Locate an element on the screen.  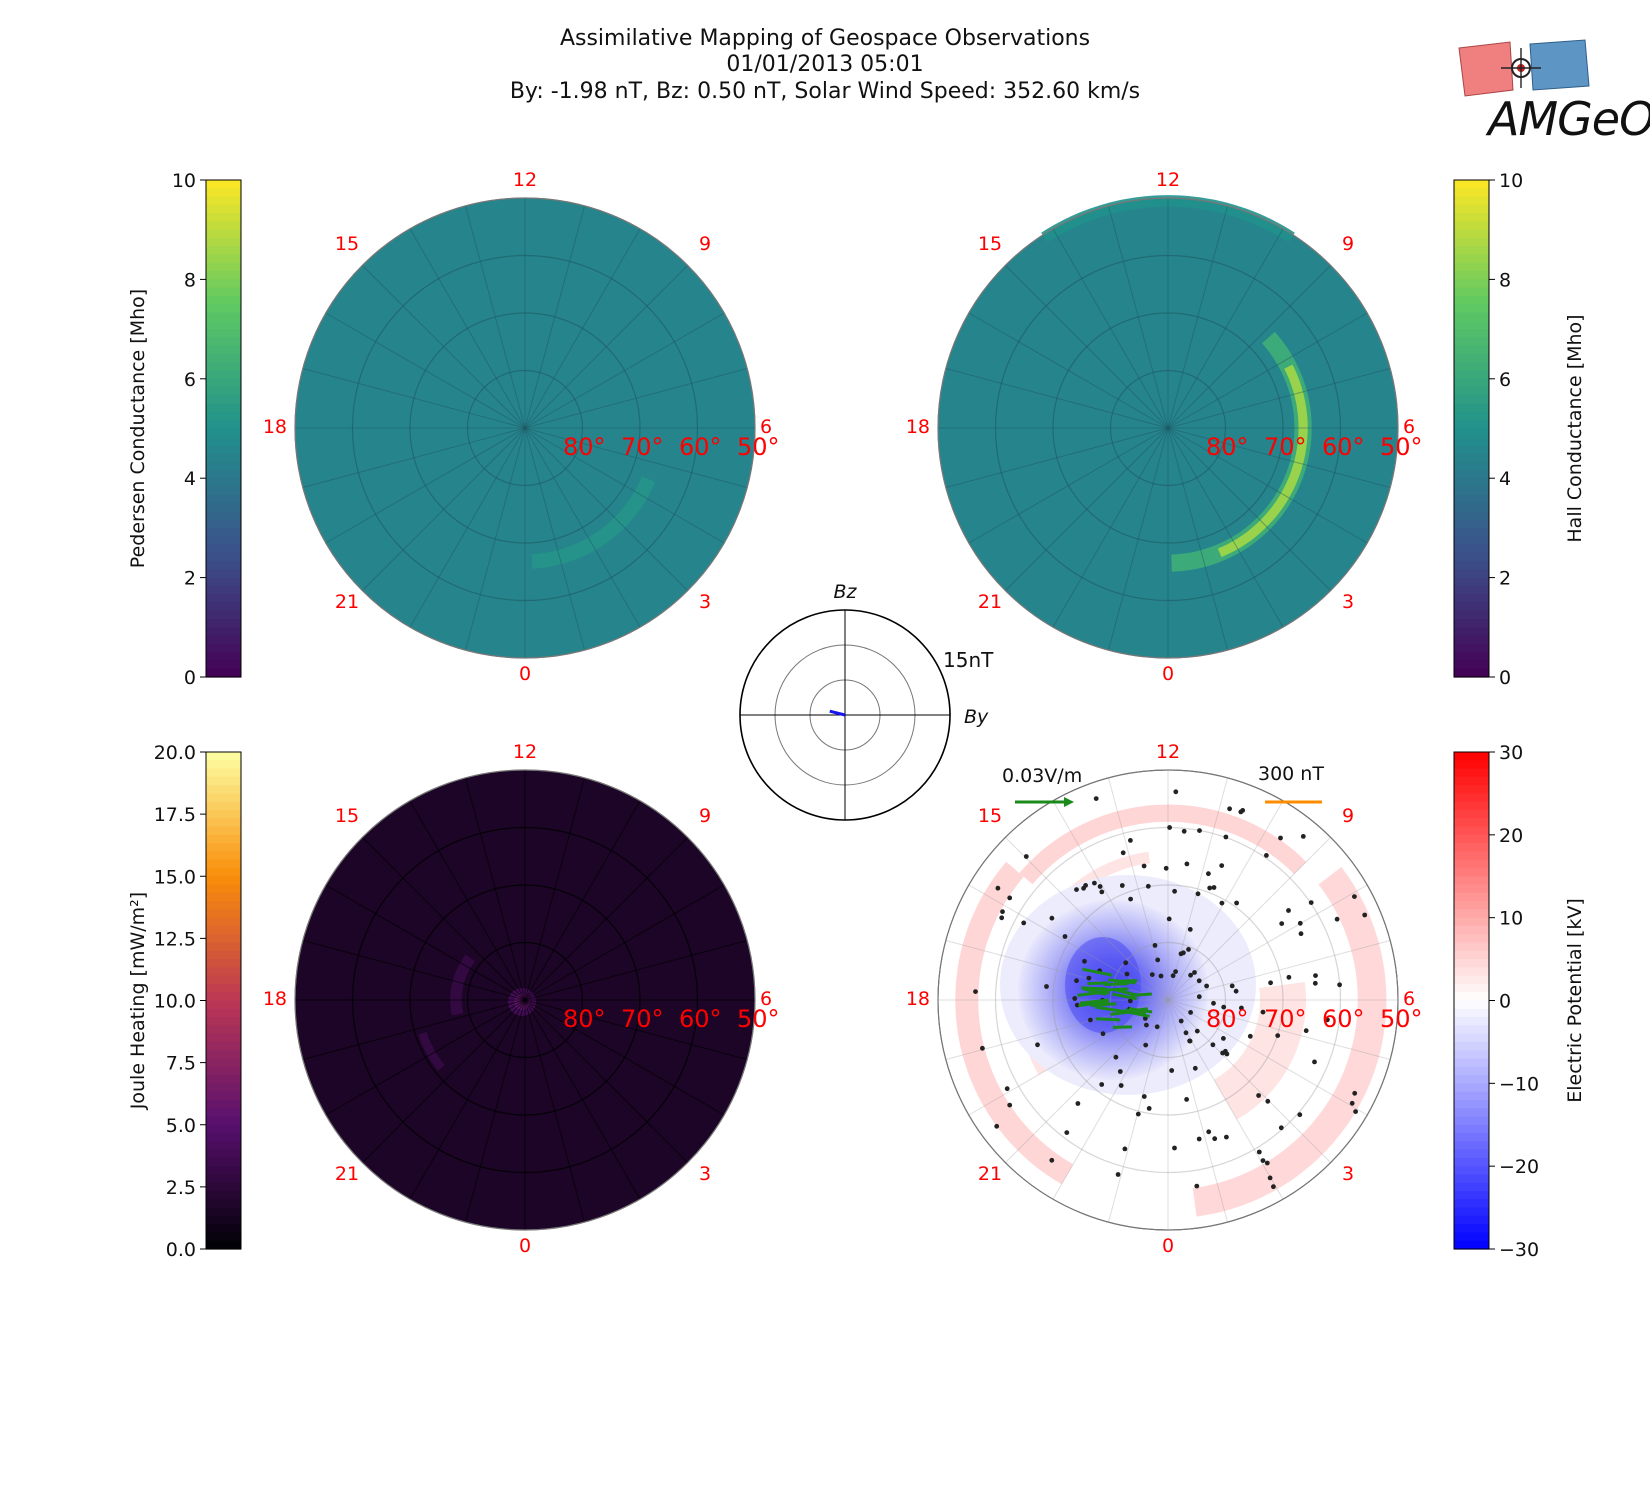
latitude-grid-circle is located at coordinates (1168, 428).